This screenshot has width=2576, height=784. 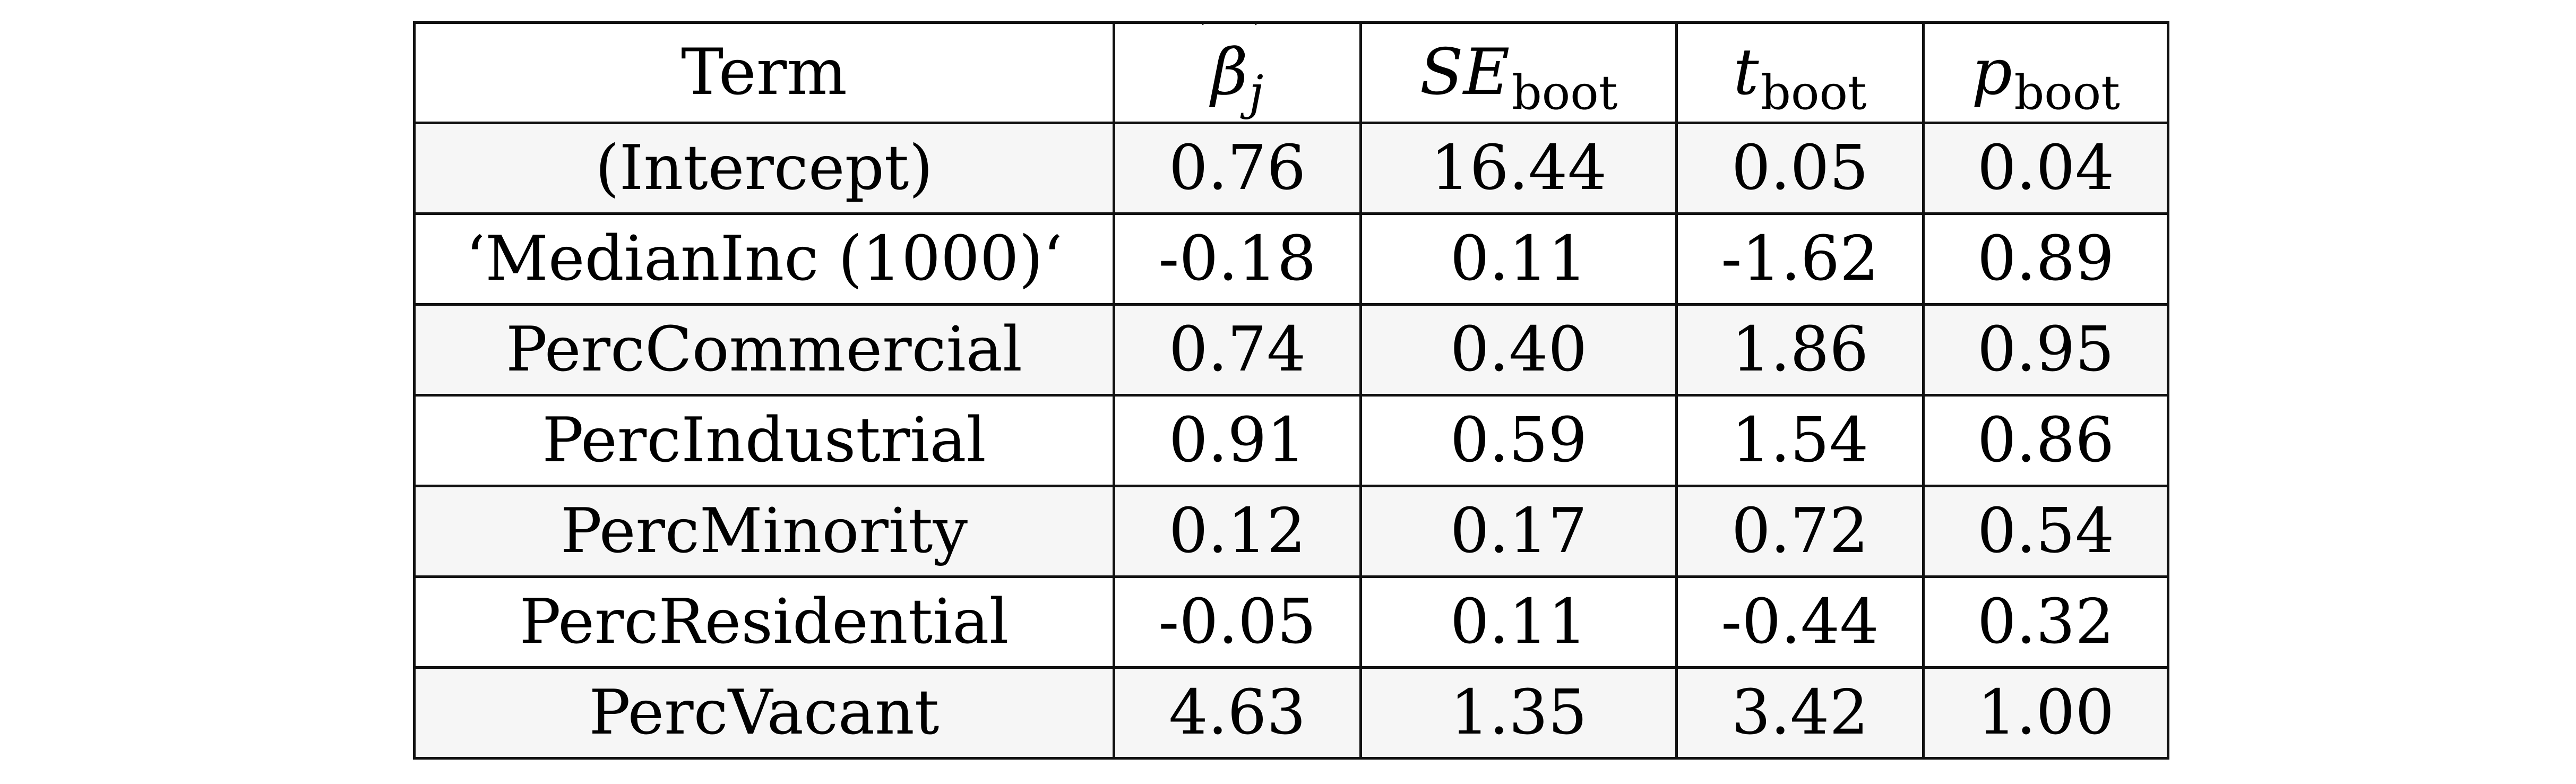 I want to click on header-beta-hat: β j, so click(x=1237, y=72).